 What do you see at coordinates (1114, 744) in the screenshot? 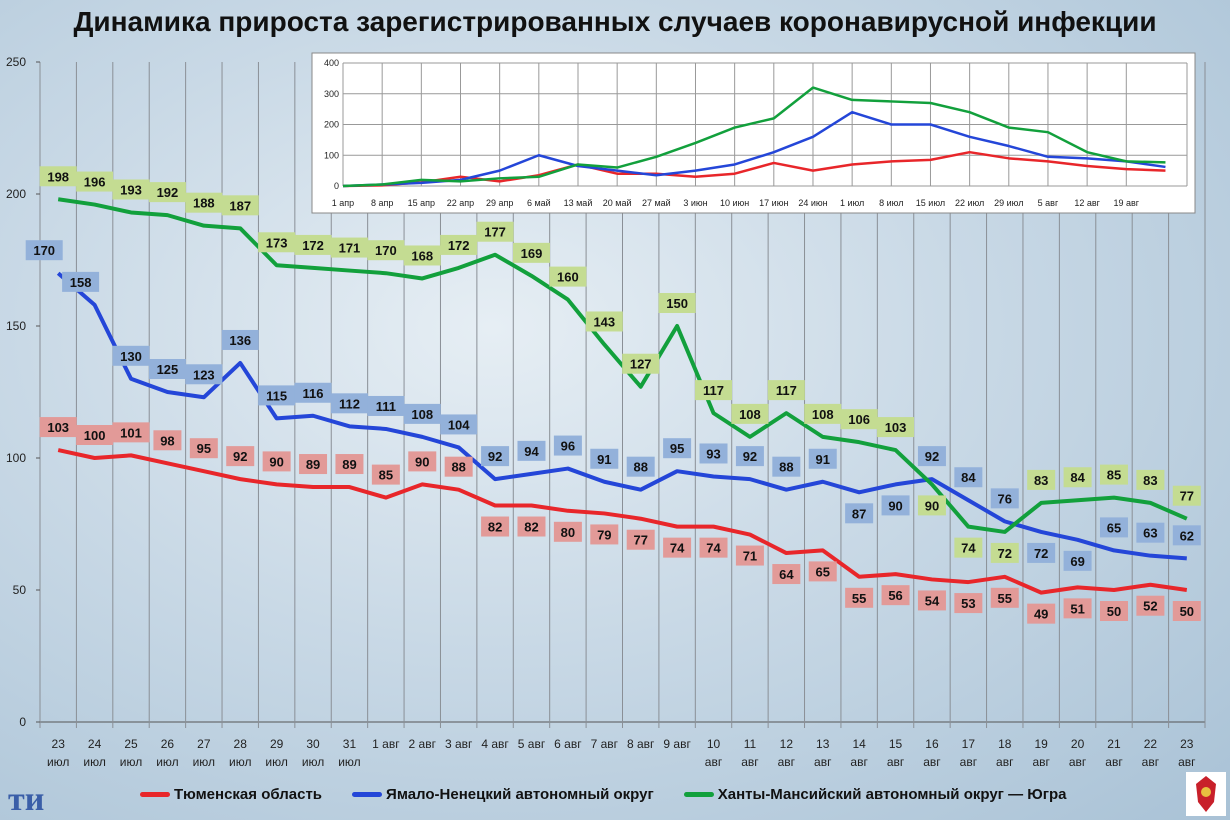
I see `x-tick-label: 21` at bounding box center [1114, 744].